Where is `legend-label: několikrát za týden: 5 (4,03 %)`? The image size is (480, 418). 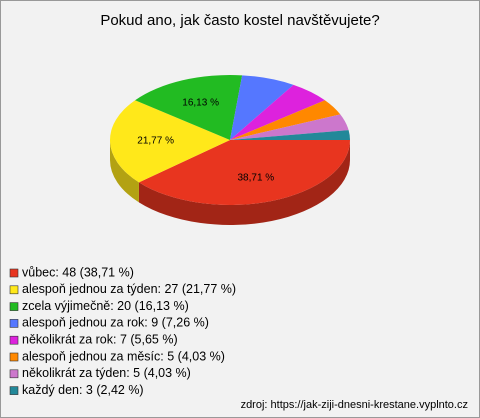 legend-label: několikrát za týden: 5 (4,03 %) is located at coordinates (106, 373).